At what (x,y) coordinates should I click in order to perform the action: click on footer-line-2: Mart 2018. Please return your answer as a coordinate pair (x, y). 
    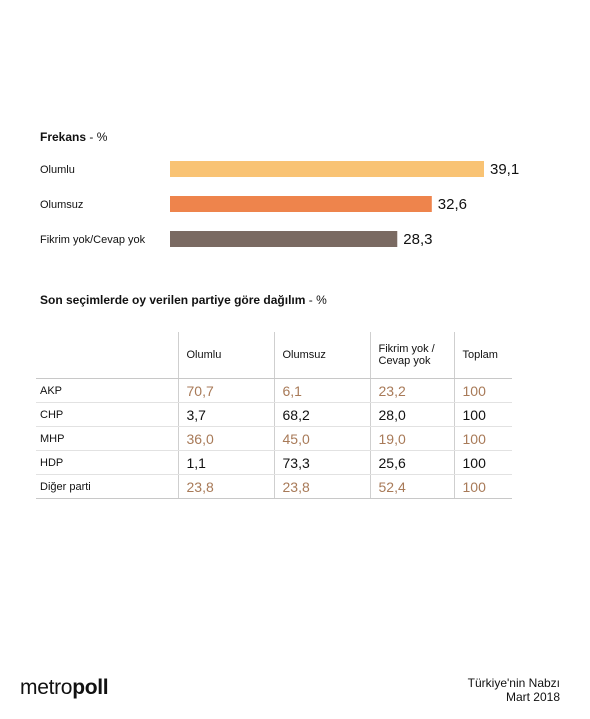
    Looking at the image, I should click on (532, 697).